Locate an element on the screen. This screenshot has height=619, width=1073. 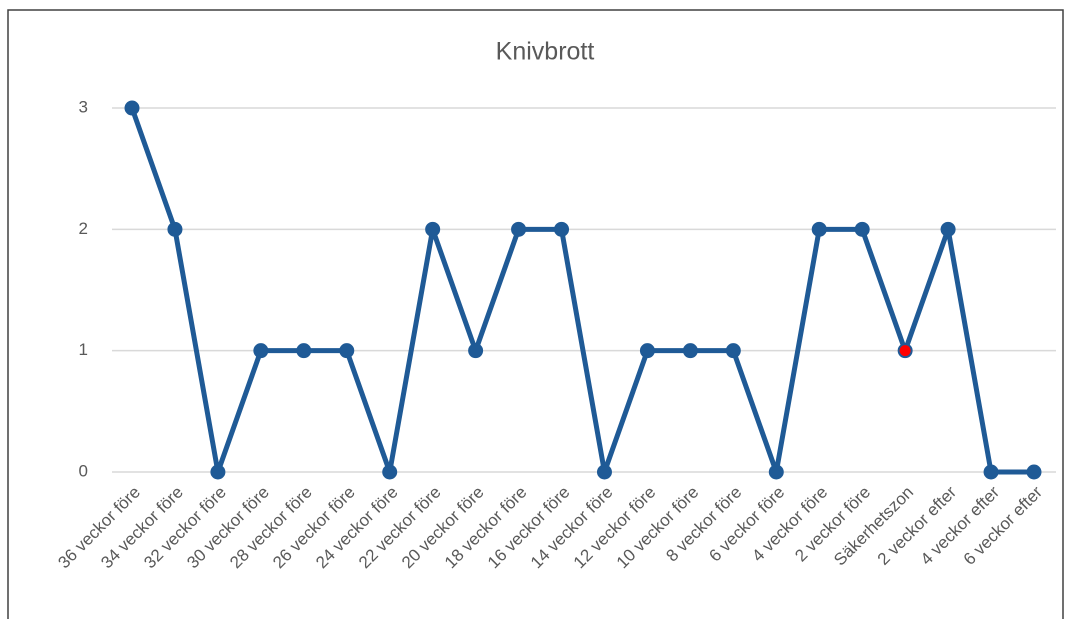
chart-title: Knivbrott is located at coordinates (545, 52).